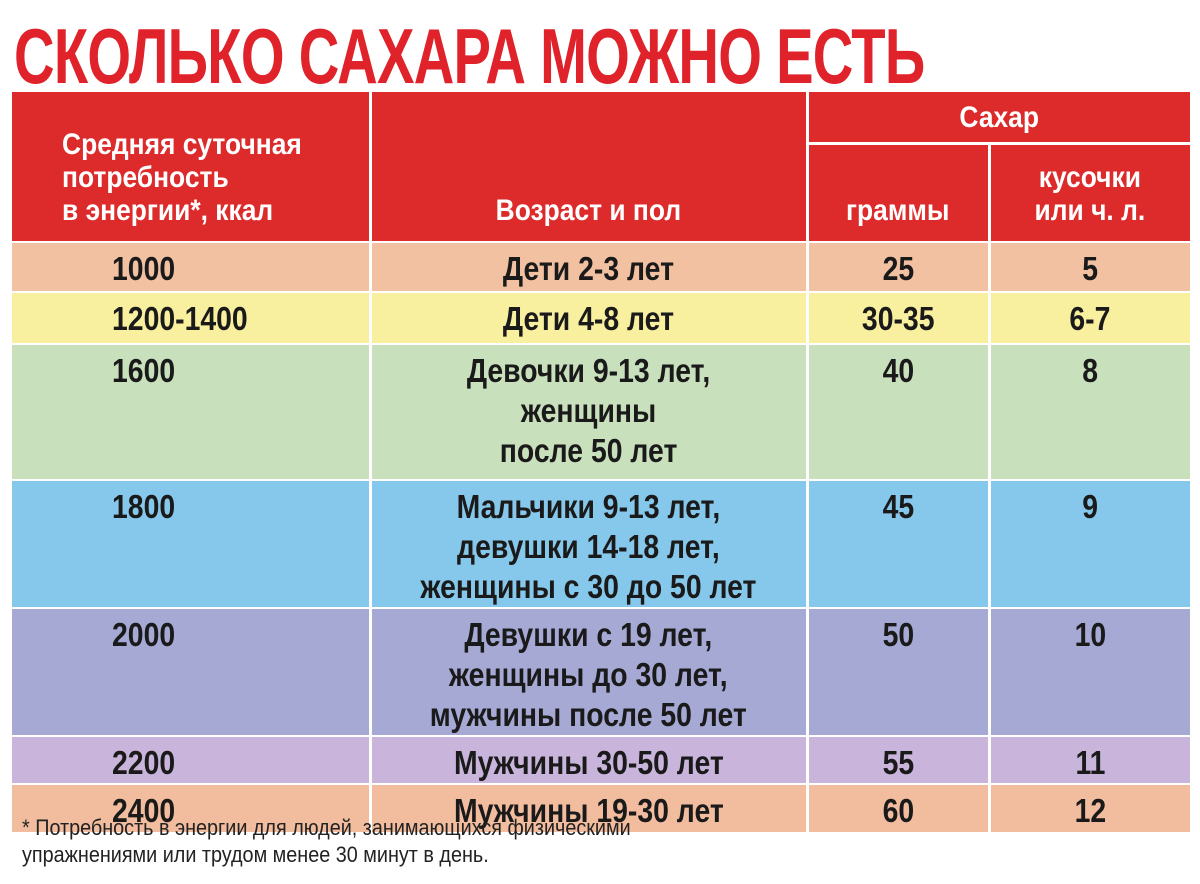 The height and width of the screenshot is (884, 1200). I want to click on cell-grams-value: 55, so click(898, 762).